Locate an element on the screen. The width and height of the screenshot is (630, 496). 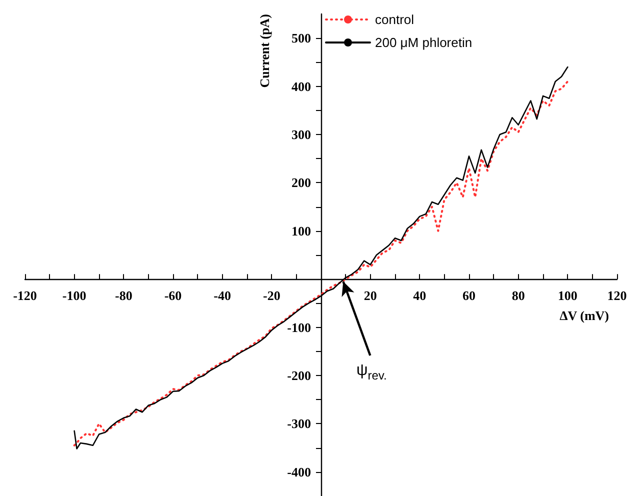
legend-label: control is located at coordinates (394, 19).